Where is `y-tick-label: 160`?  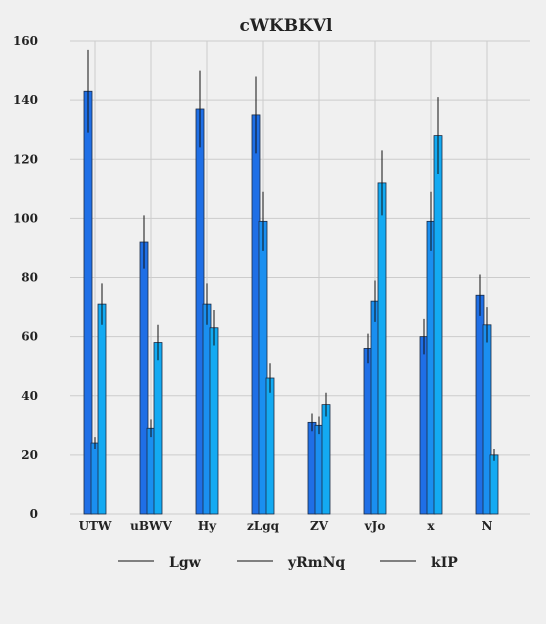
y-tick-label: 160 is located at coordinates (25, 41).